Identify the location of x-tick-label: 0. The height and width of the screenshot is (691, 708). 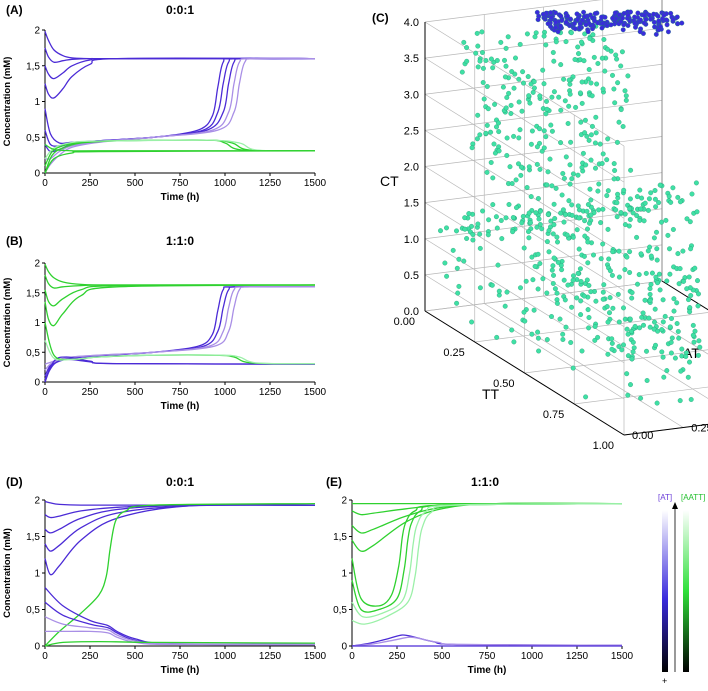
(45, 656).